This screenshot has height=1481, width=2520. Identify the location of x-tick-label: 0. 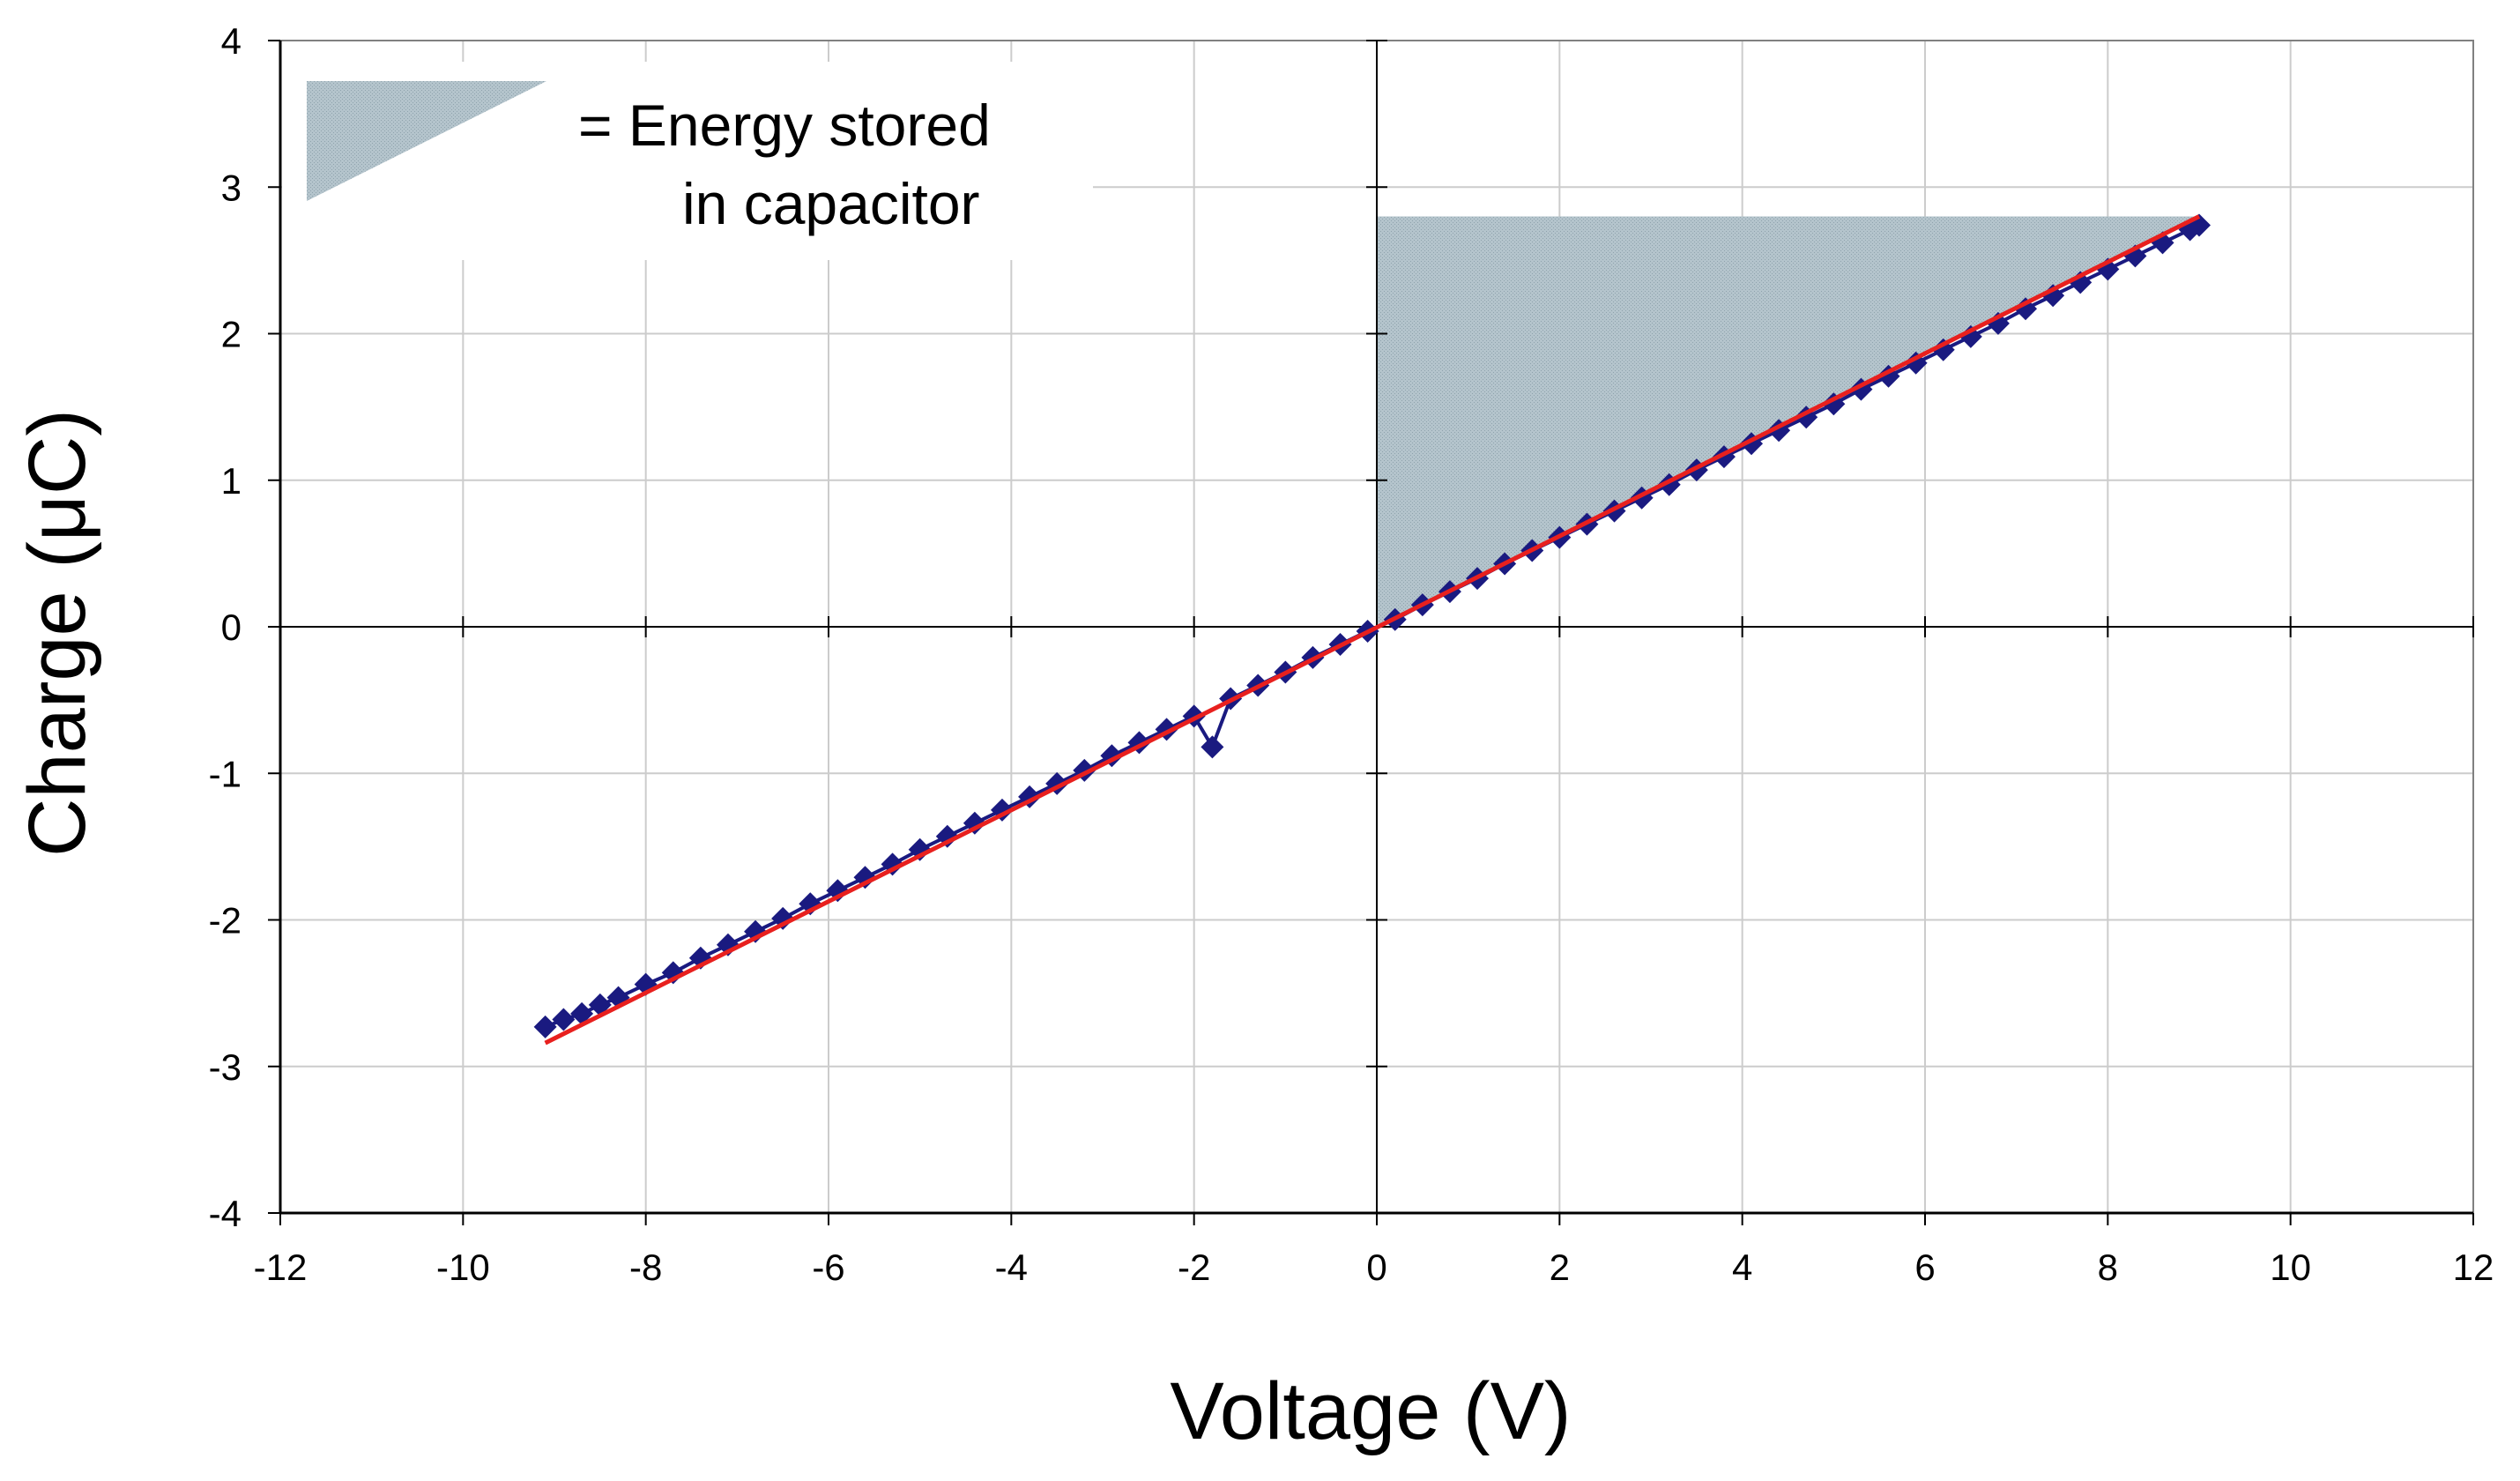
(1376, 1267).